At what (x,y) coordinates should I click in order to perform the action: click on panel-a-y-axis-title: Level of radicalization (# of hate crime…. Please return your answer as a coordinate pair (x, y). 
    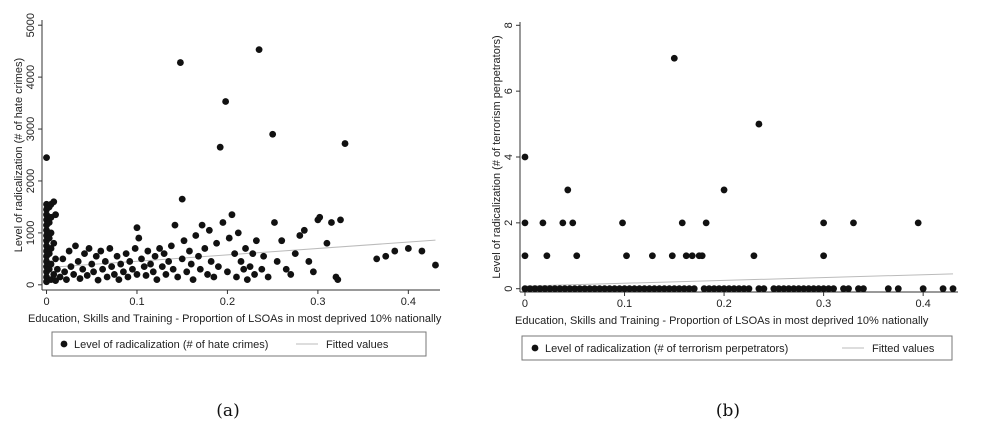
    Looking at the image, I should click on (19, 155).